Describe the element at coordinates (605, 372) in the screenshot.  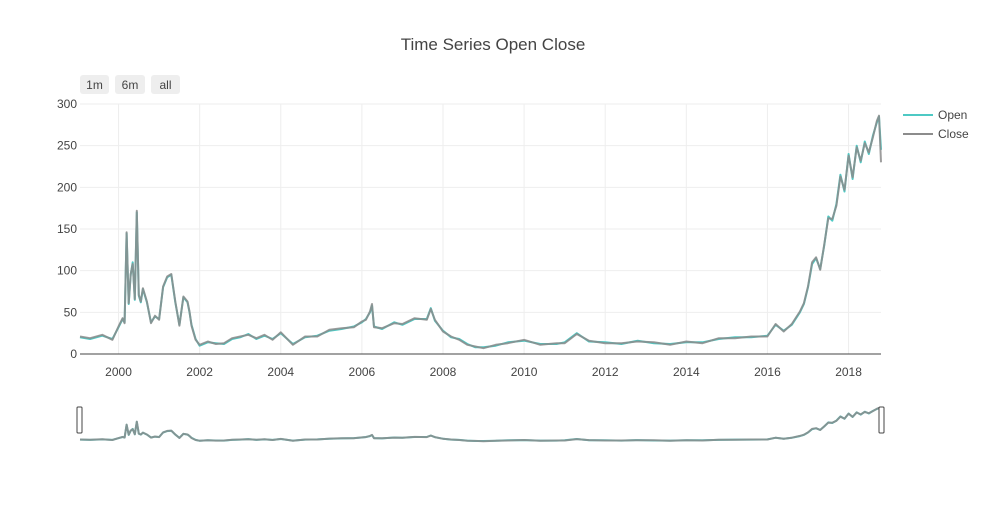
I see `x-tick-label: 2012` at that location.